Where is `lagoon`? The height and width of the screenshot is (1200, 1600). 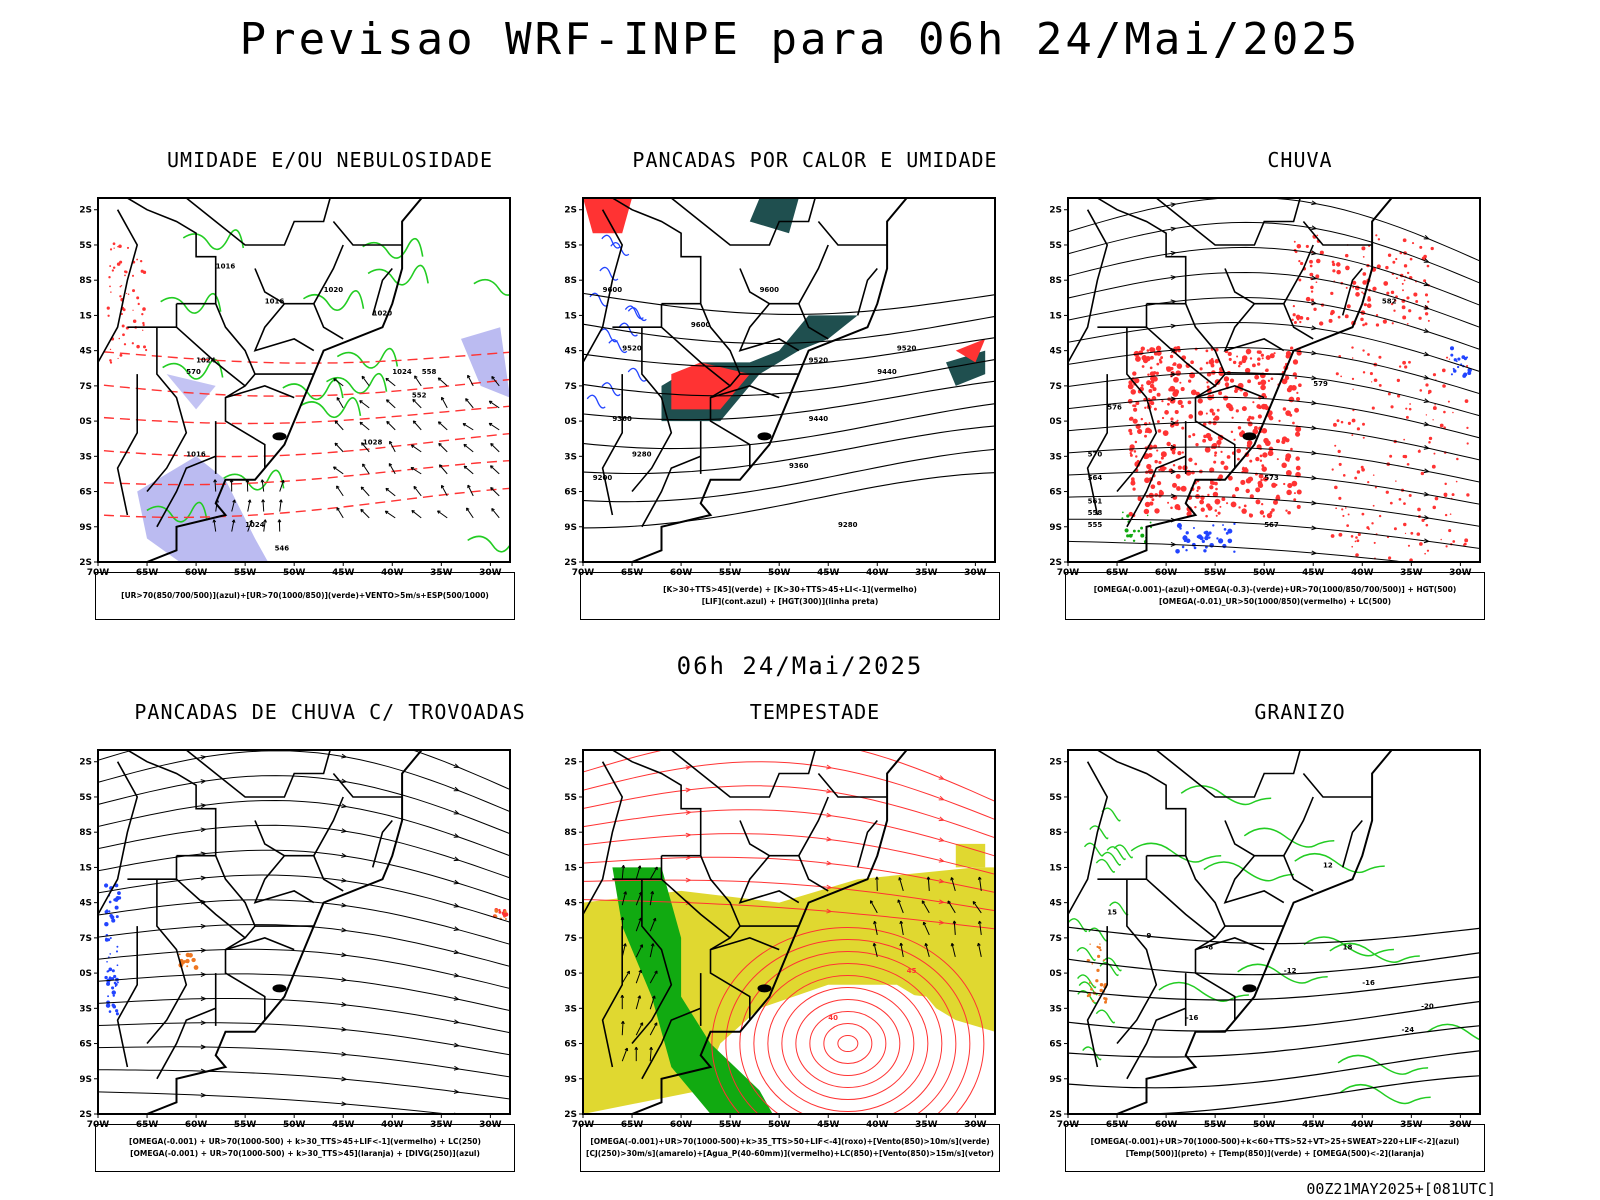 lagoon is located at coordinates (1249, 436).